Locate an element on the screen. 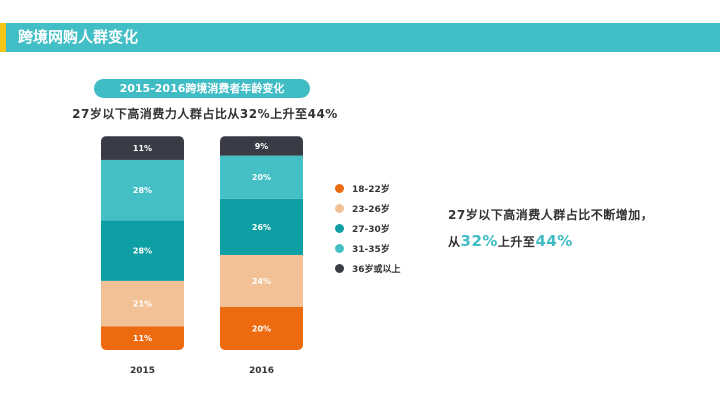 This screenshot has height=405, width=720. data-label: 24% is located at coordinates (261, 281).